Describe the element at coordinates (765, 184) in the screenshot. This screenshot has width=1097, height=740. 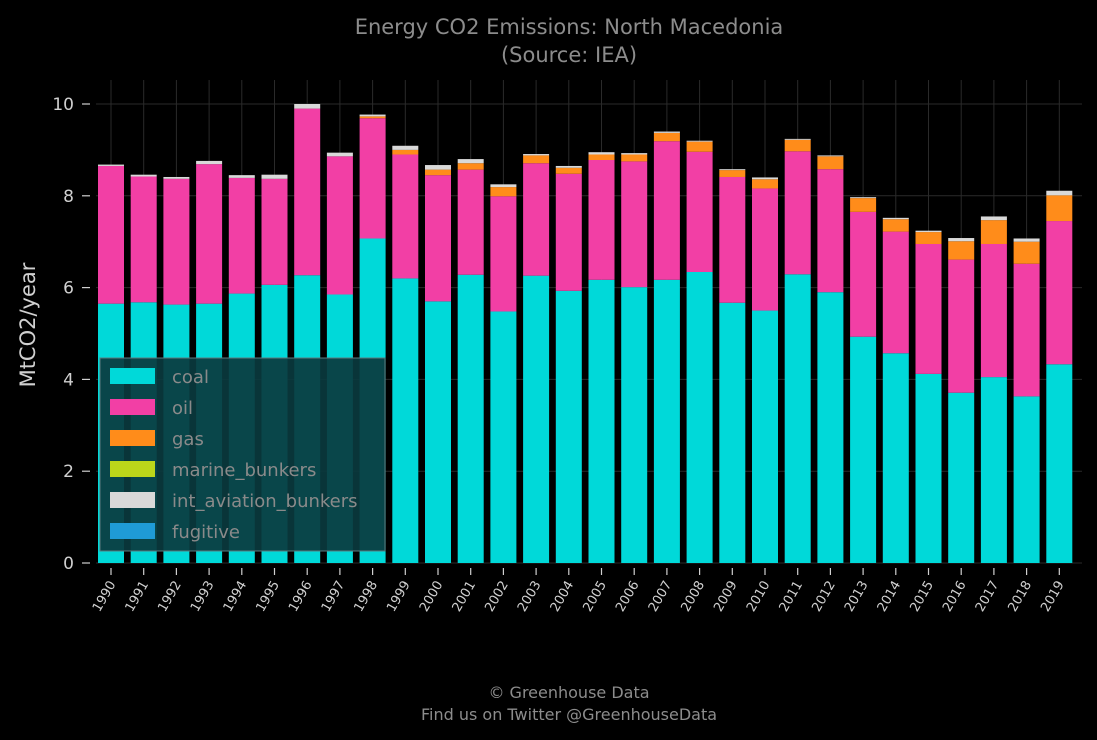
I see `bar-gas-2010` at that location.